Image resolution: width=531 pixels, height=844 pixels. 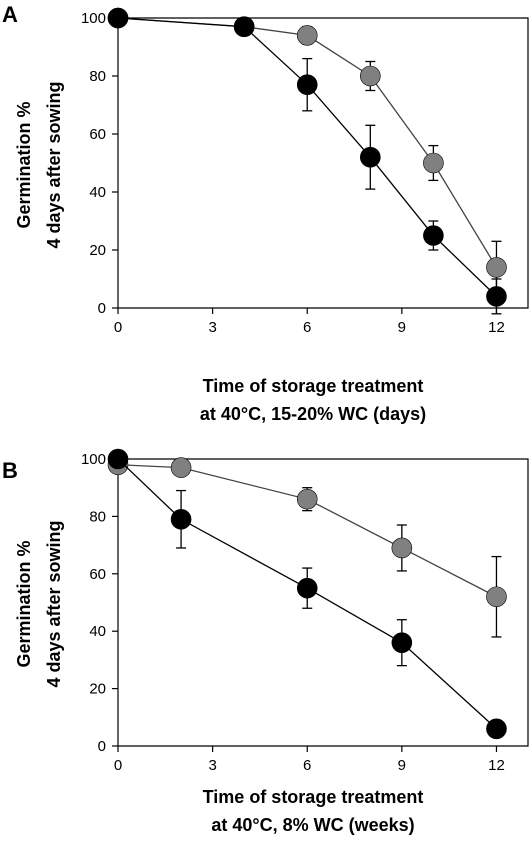 What do you see at coordinates (312, 825) in the screenshot?
I see `x-axis-title: at 40°C, 8% WC (weeks)` at bounding box center [312, 825].